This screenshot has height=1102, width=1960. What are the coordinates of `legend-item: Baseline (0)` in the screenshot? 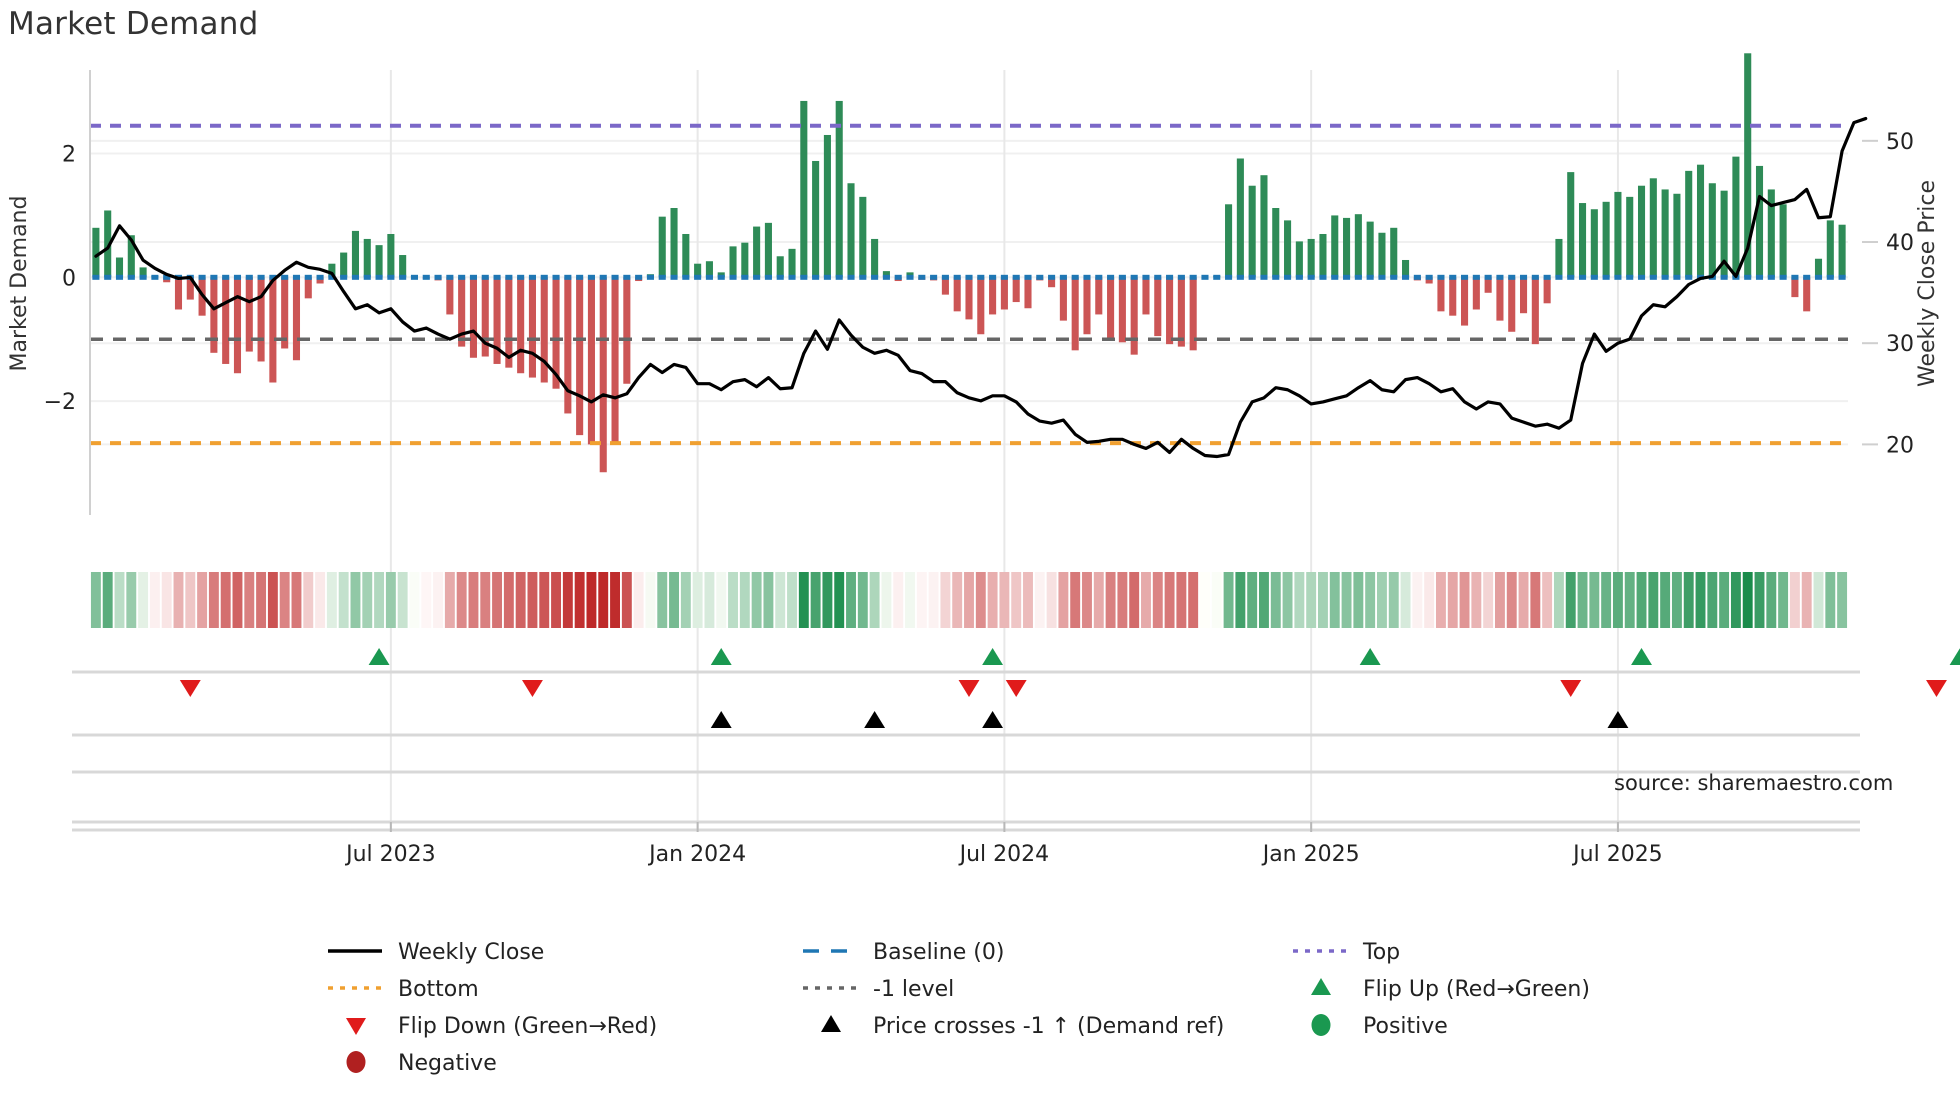 It's located at (903, 952).